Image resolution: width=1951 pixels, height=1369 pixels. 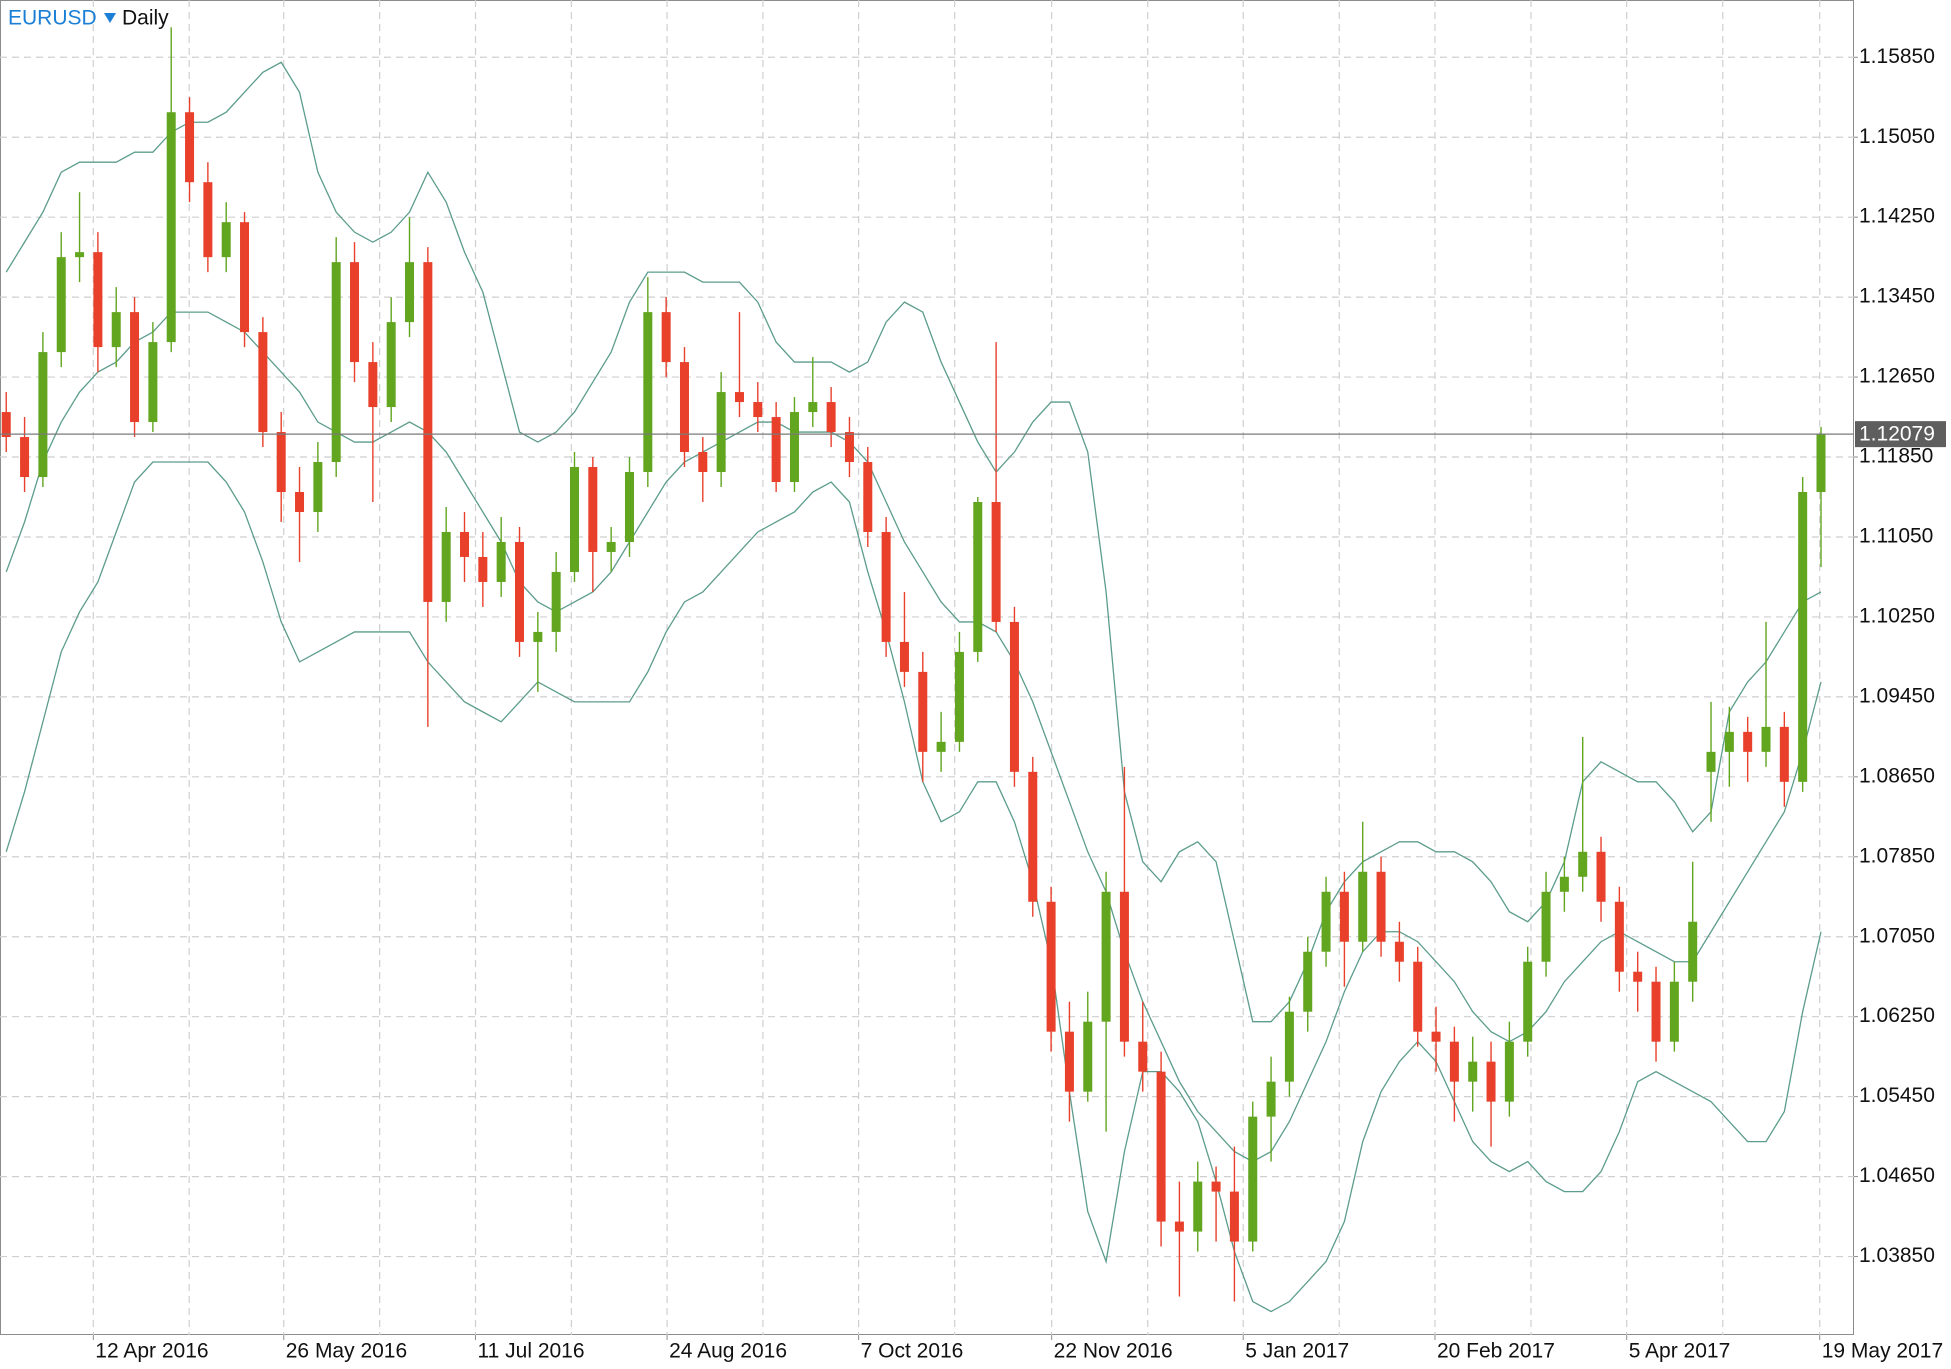 I want to click on dropdown-arrow, so click(x=110, y=18).